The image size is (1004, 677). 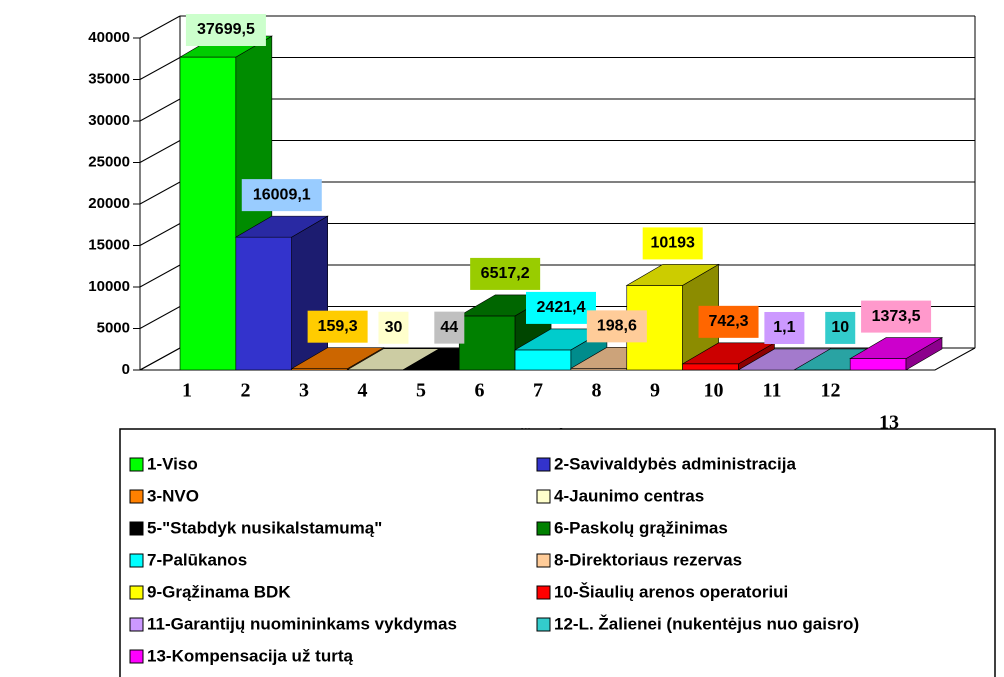 I want to click on data-label: 1373,5, so click(x=896, y=316).